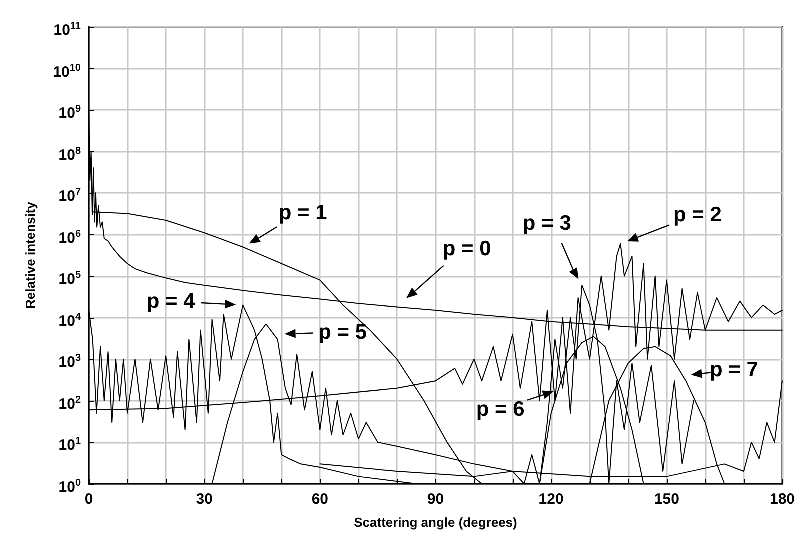  I want to click on x-tick-label: 30, so click(204, 499).